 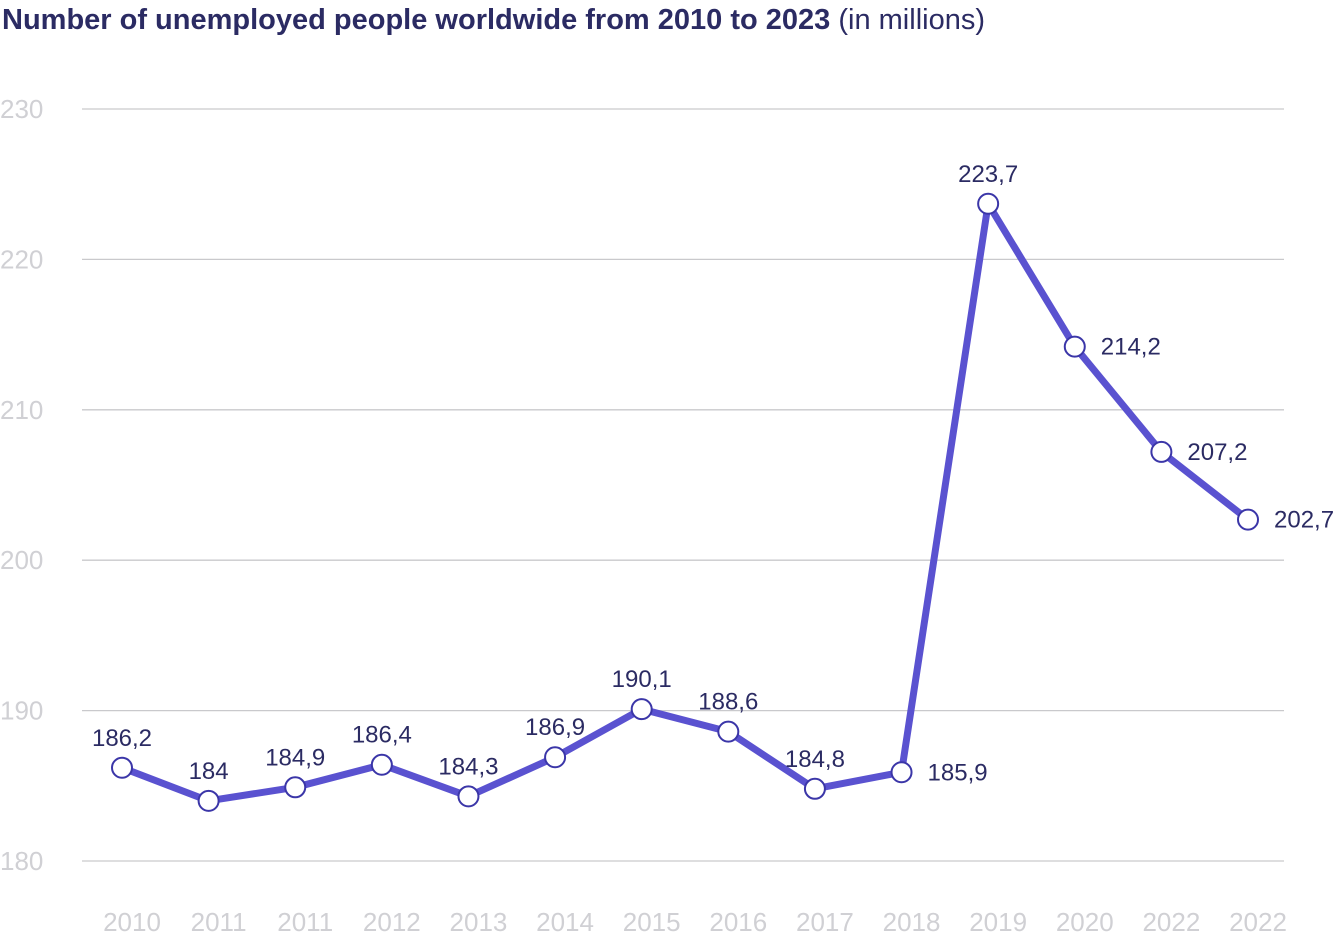 I want to click on y-tick-label: 190, so click(x=21, y=711).